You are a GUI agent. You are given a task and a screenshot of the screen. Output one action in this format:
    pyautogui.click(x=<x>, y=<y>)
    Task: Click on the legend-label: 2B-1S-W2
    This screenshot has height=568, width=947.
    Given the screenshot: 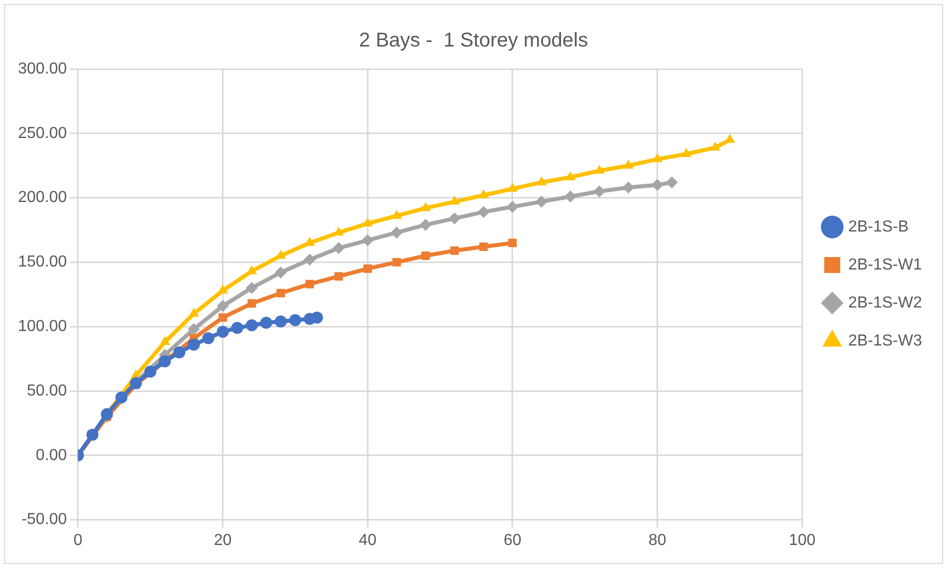 What is the action you would take?
    pyautogui.click(x=885, y=303)
    